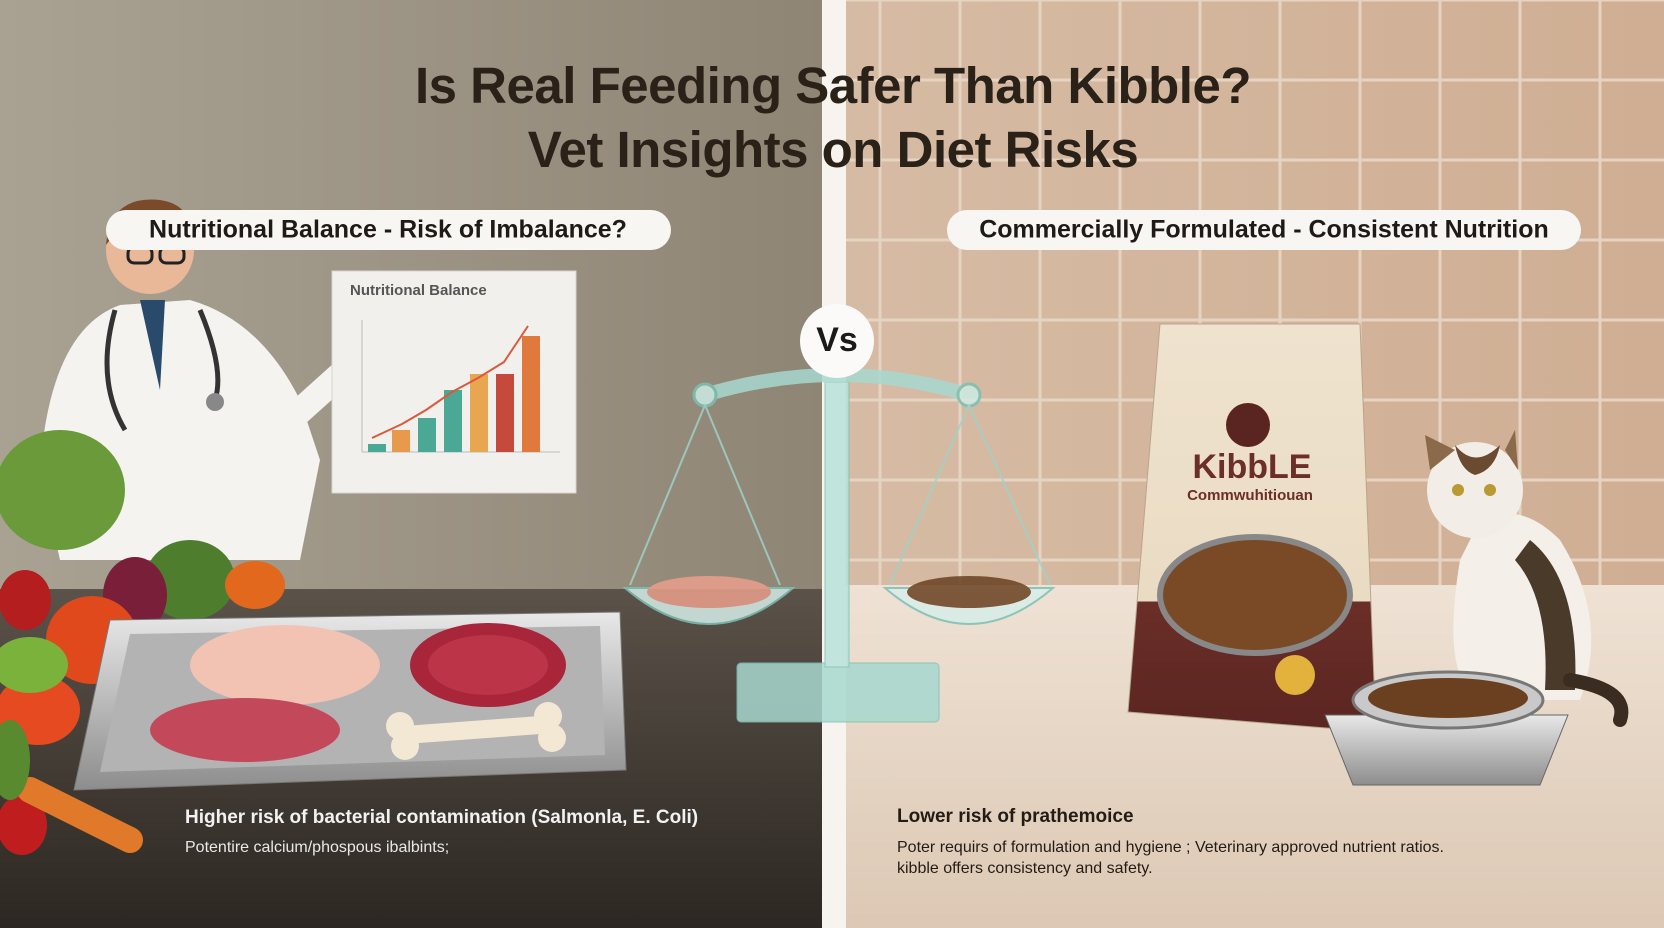 The image size is (1664, 928). I want to click on meat-tray, so click(350, 701).